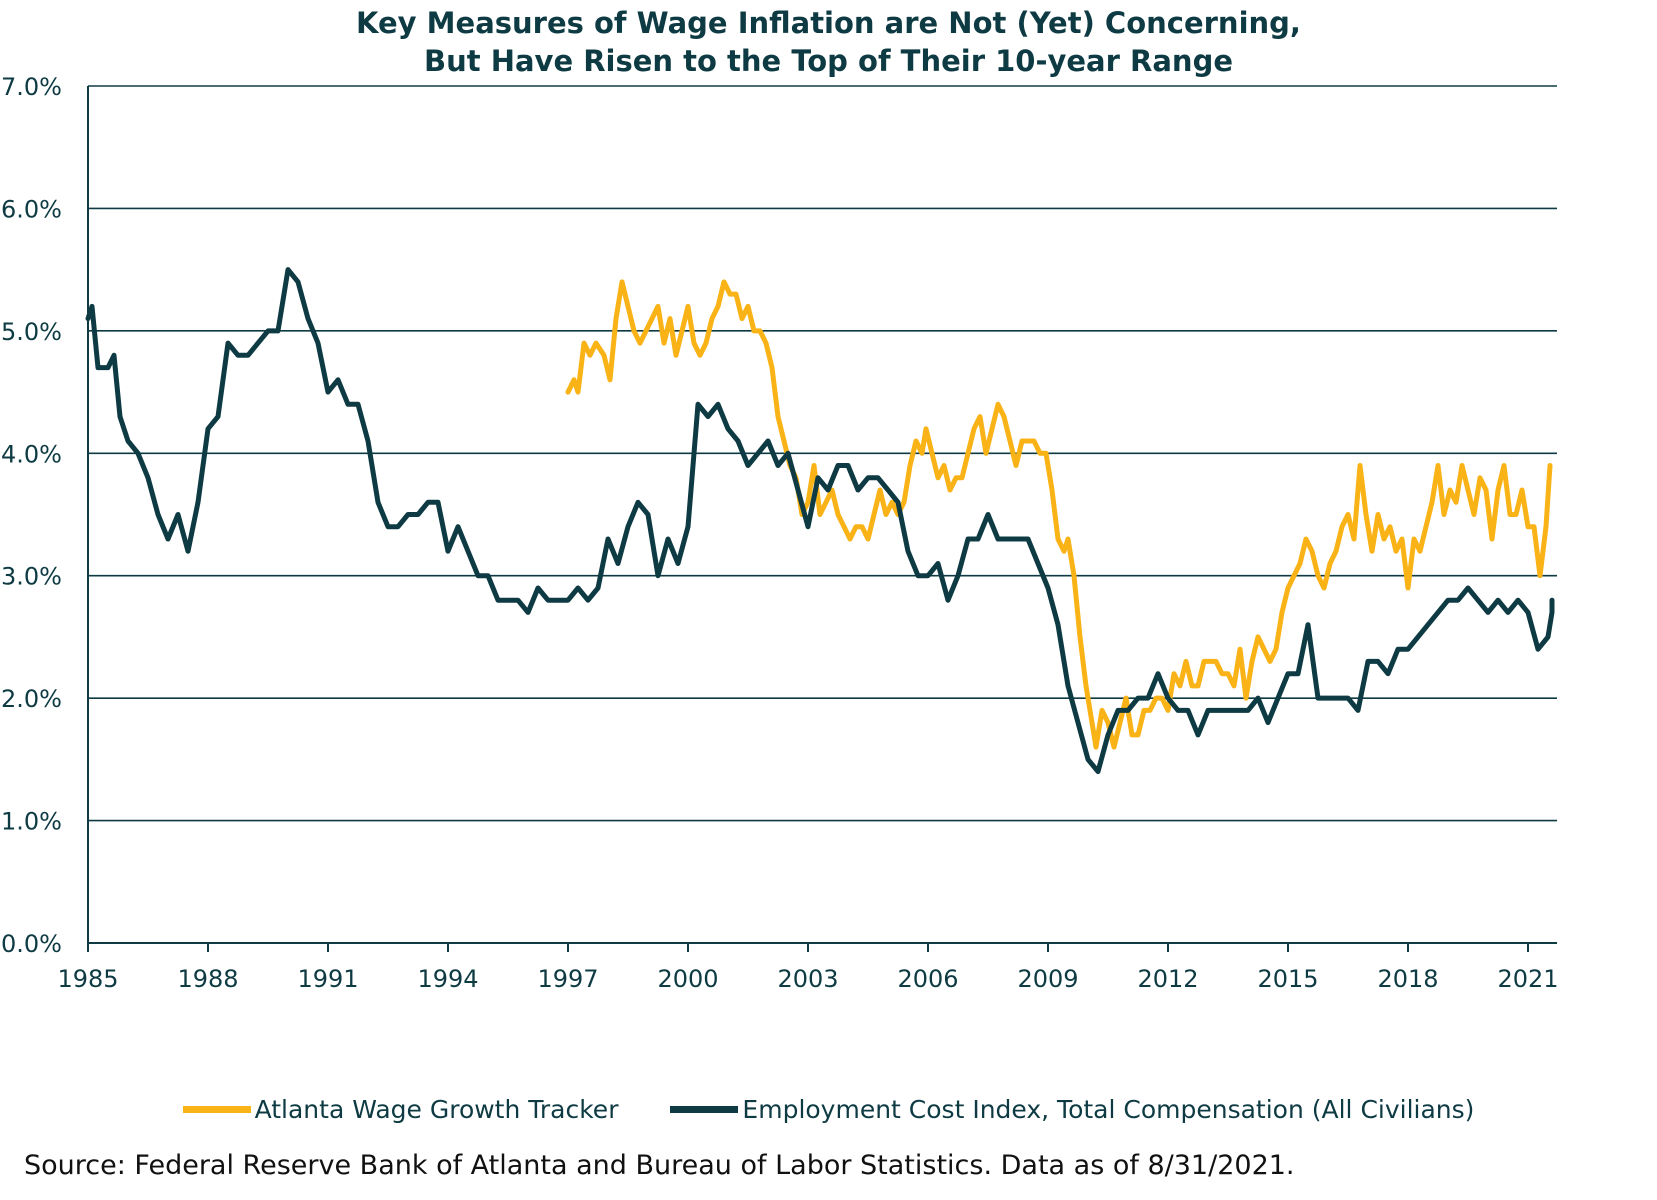 This screenshot has height=1200, width=1657. What do you see at coordinates (704, 1109) in the screenshot?
I see `legend-swatch-eci` at bounding box center [704, 1109].